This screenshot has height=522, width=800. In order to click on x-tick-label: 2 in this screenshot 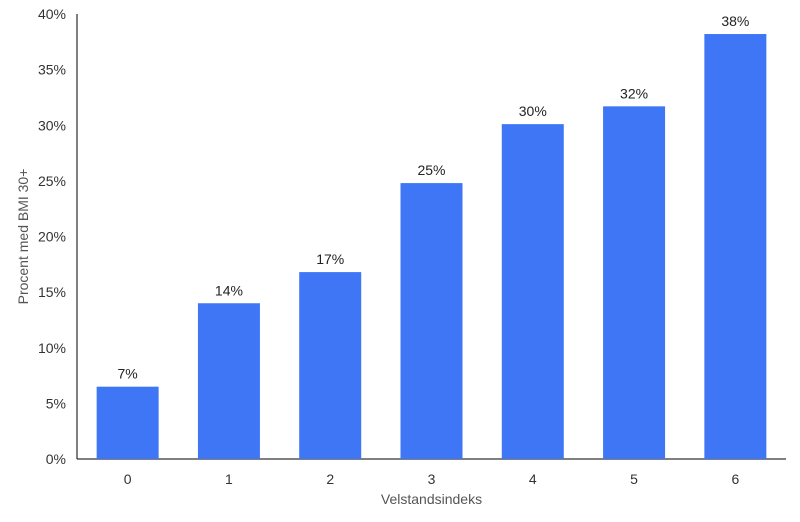, I will do `click(330, 479)`.